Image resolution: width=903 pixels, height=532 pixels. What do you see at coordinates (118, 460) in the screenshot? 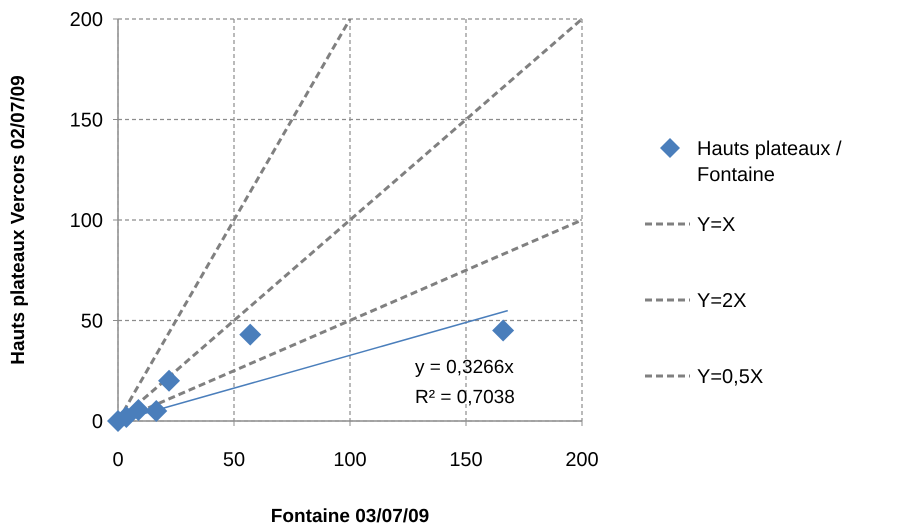
I see `x-tick-label: 0` at bounding box center [118, 460].